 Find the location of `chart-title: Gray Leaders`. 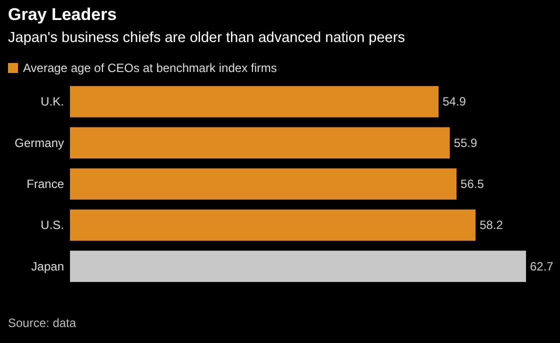

chart-title: Gray Leaders is located at coordinates (62, 14).